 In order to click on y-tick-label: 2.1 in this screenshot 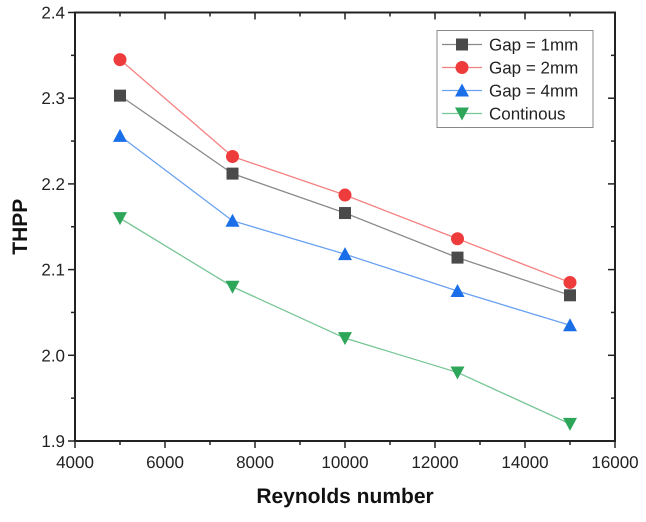, I will do `click(53, 270)`.